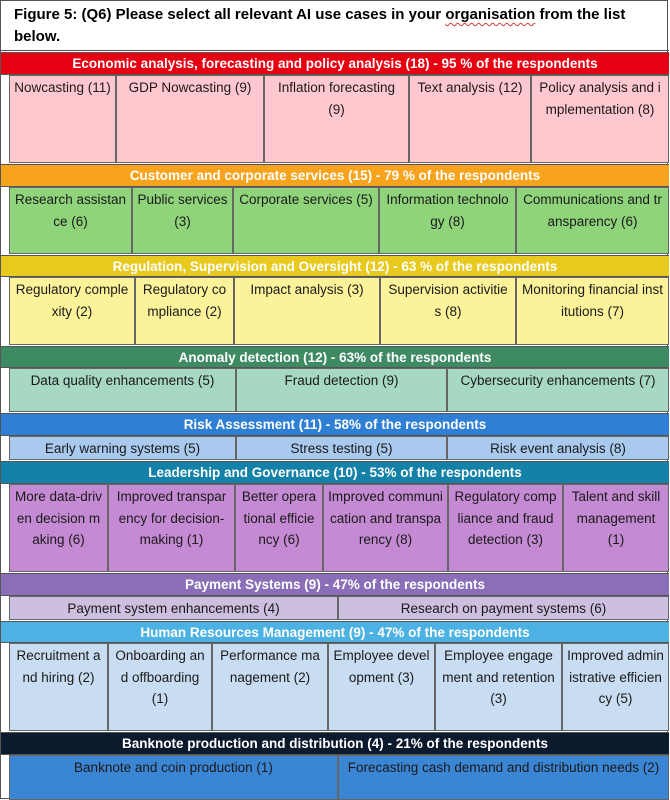  I want to click on use-case-cell: Fraud detection (9), so click(341, 390).